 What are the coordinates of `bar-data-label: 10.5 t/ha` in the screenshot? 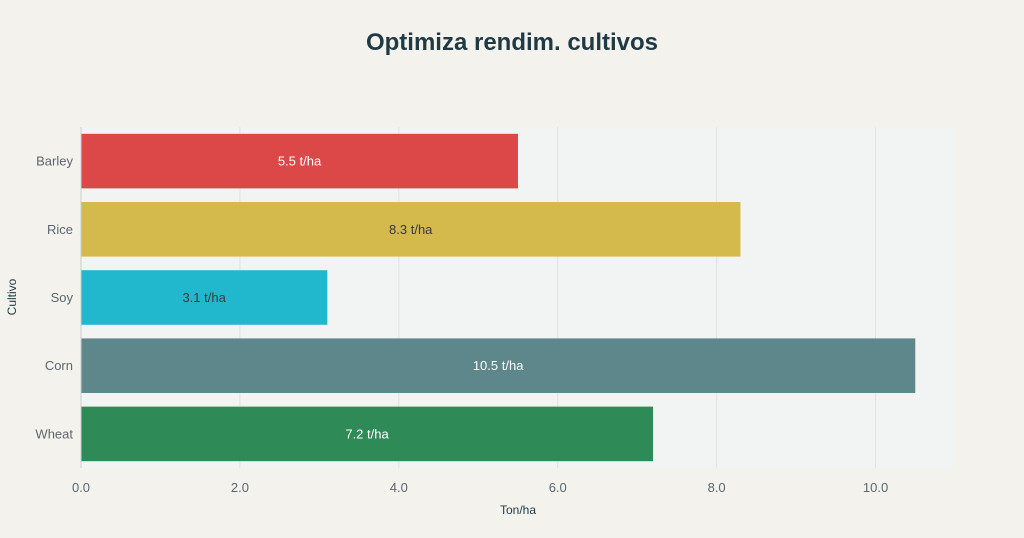 It's located at (498, 365).